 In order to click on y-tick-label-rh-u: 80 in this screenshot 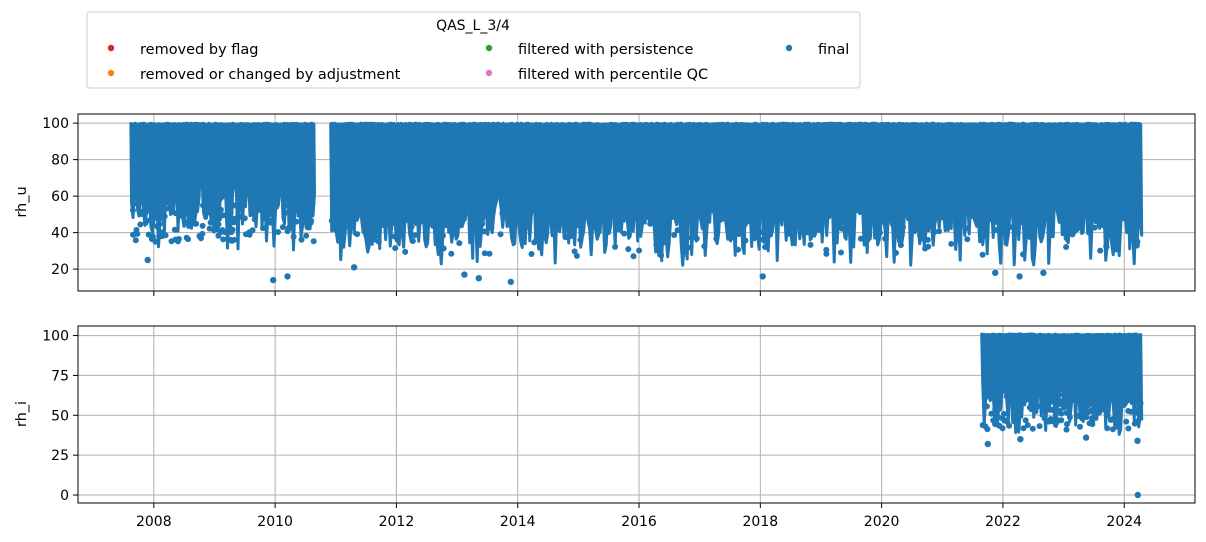, I will do `click(60, 161)`.